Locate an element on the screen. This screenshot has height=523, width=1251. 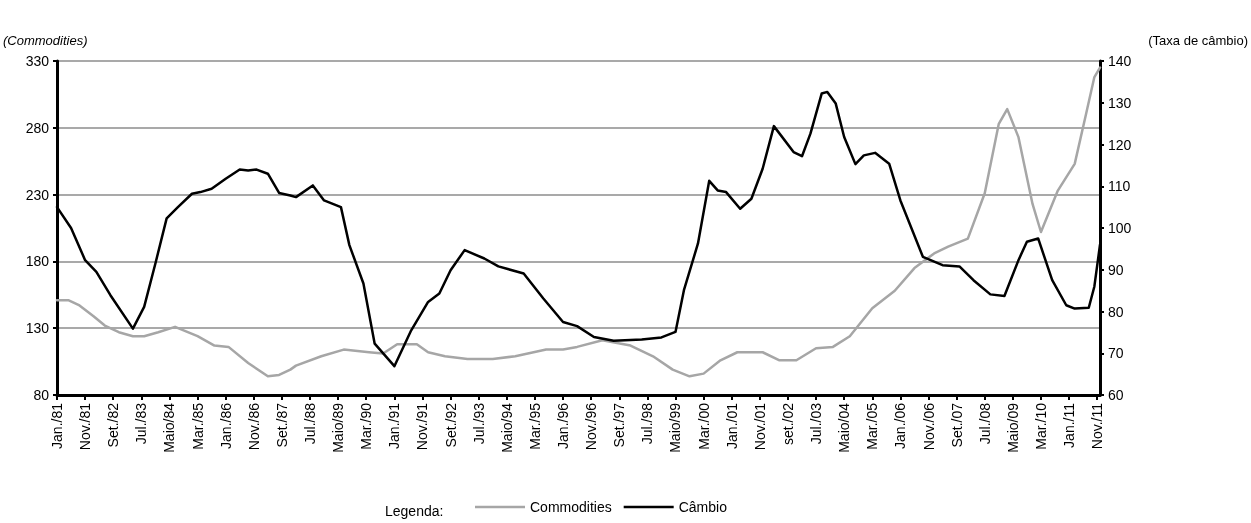
x-tick-label: Jul./93 is located at coordinates (478, 423).